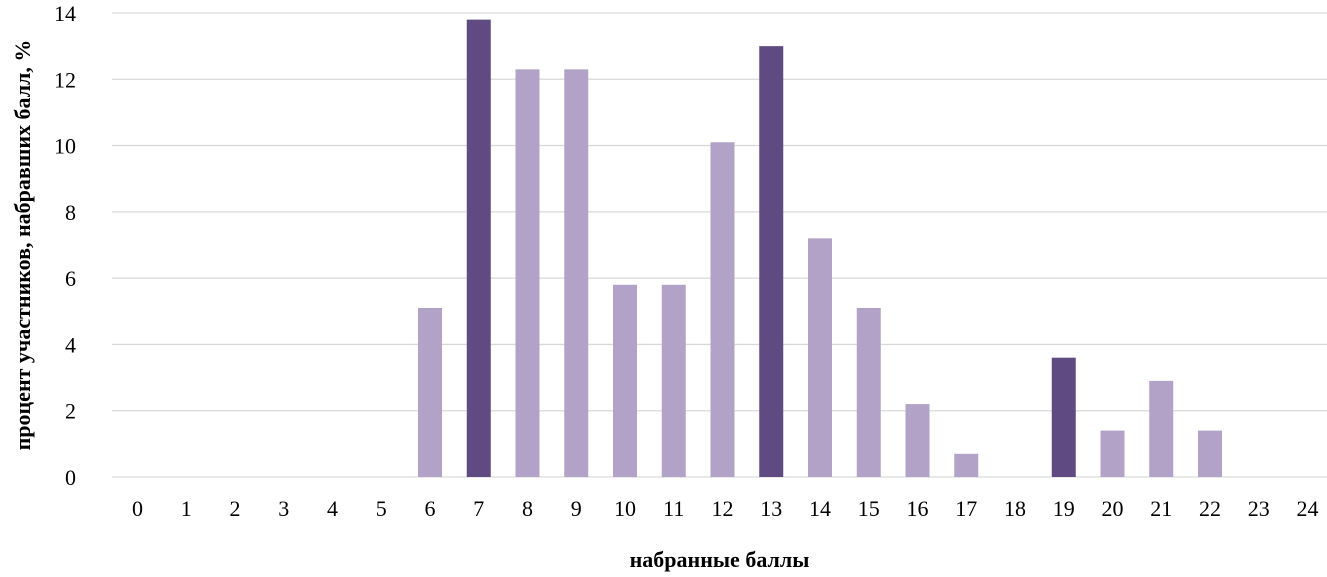 Image resolution: width=1327 pixels, height=577 pixels. I want to click on x-tick-label: 12, so click(723, 508).